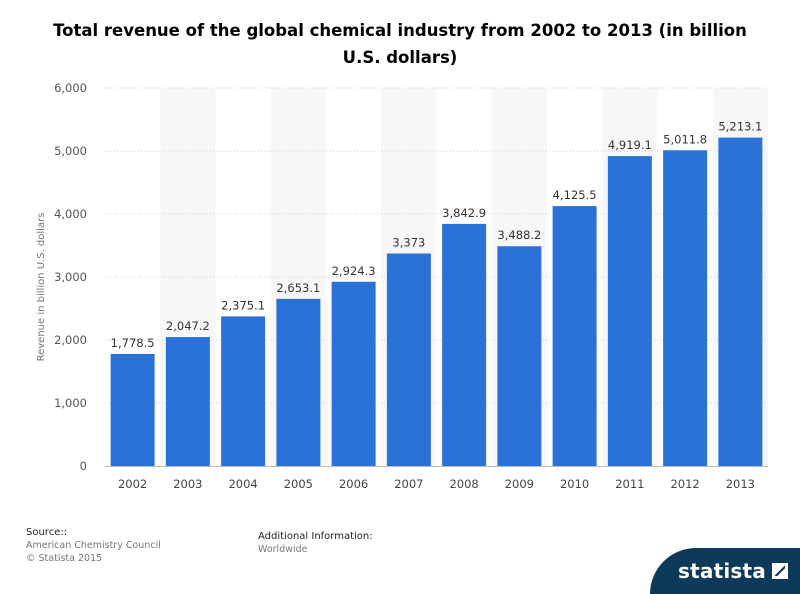  Describe the element at coordinates (464, 344) in the screenshot. I see `bar-2008` at that location.